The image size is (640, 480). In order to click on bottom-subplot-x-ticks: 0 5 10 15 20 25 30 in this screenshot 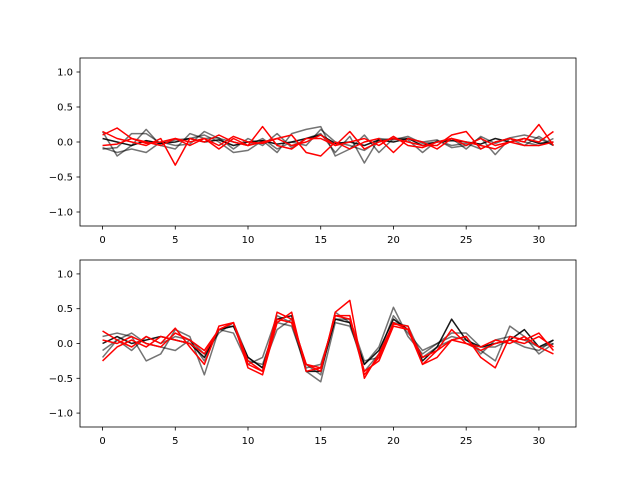, I will do `click(322, 437)`.